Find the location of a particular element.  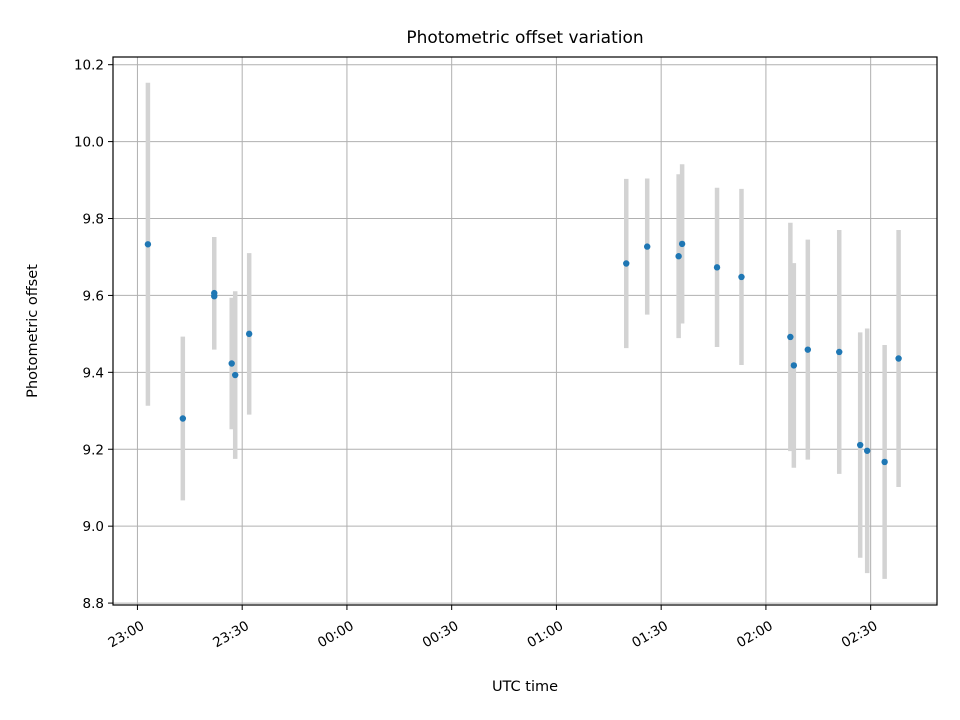

y-tick-label: 9.8 is located at coordinates (93, 220).